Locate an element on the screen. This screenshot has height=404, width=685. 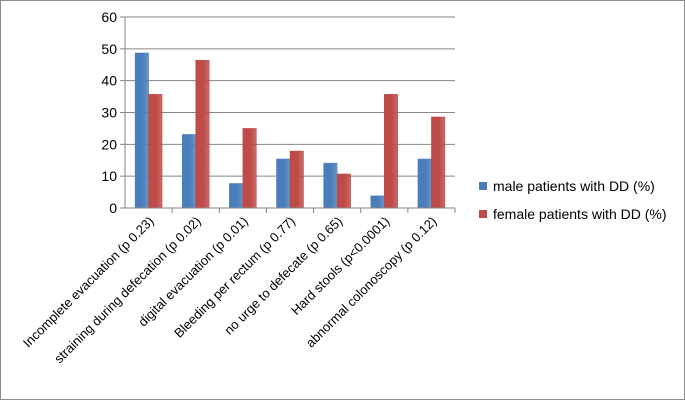
legend-label: male patients with DD (%) is located at coordinates (574, 186).